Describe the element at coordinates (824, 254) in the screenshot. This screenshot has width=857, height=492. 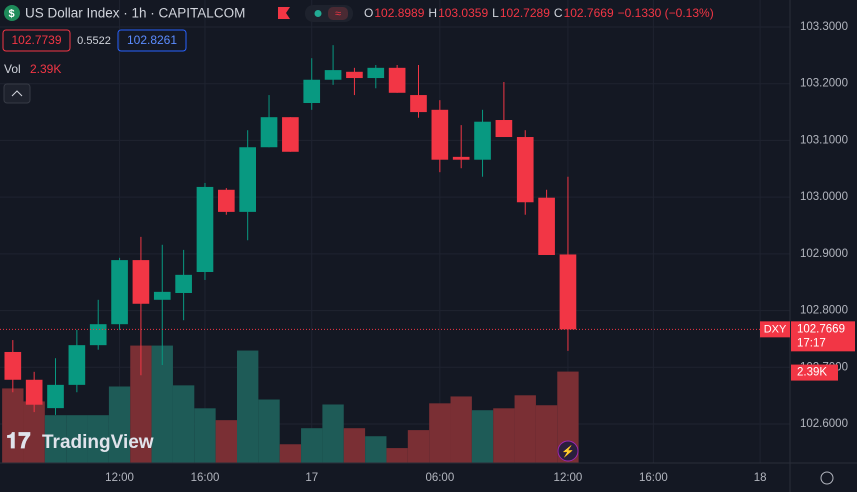
I see `y-tick-label: 102.9000` at that location.